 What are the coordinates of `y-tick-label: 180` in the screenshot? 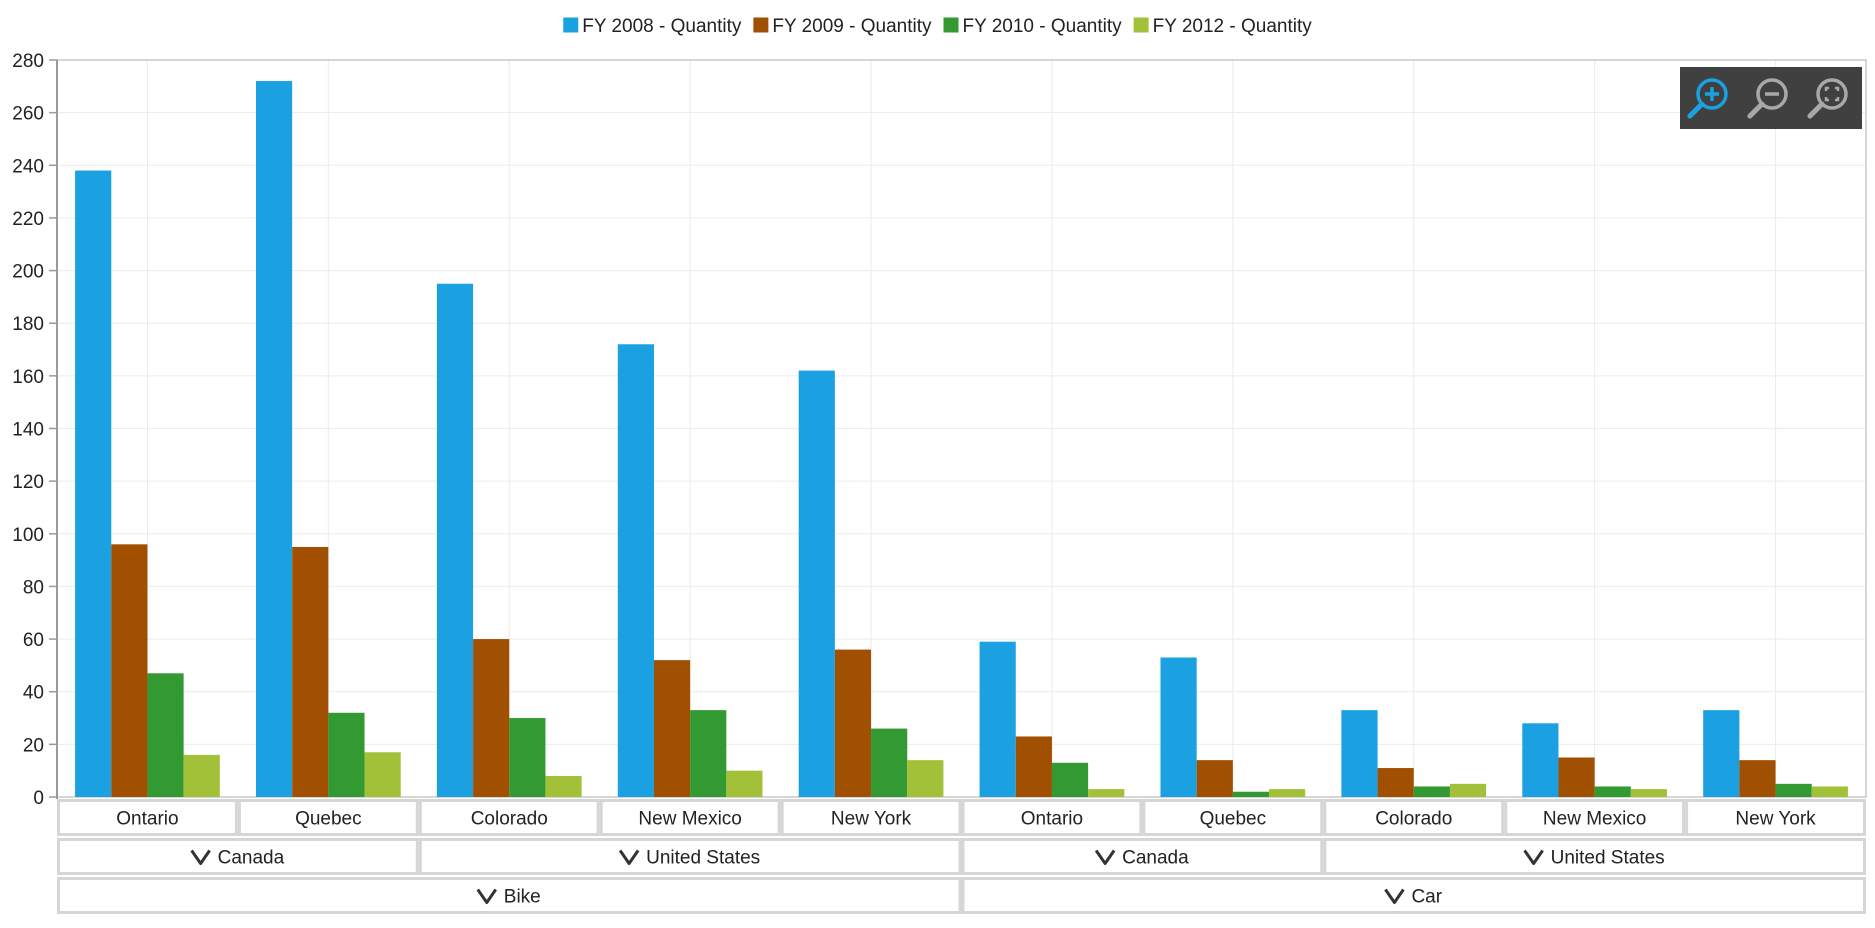 It's located at (28, 324).